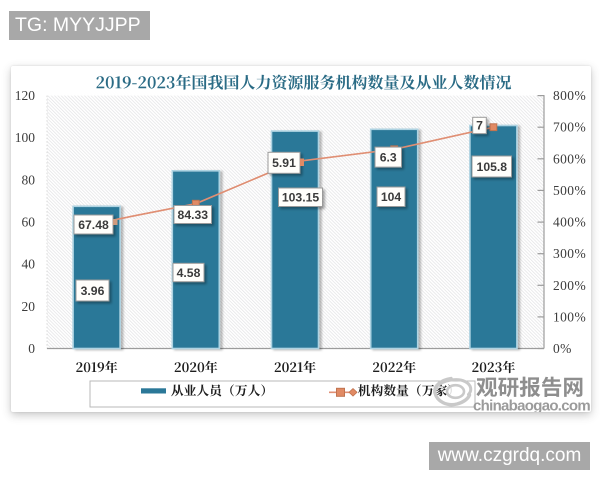  What do you see at coordinates (569, 222) in the screenshot?
I see `svg-text: 400%` at bounding box center [569, 222].